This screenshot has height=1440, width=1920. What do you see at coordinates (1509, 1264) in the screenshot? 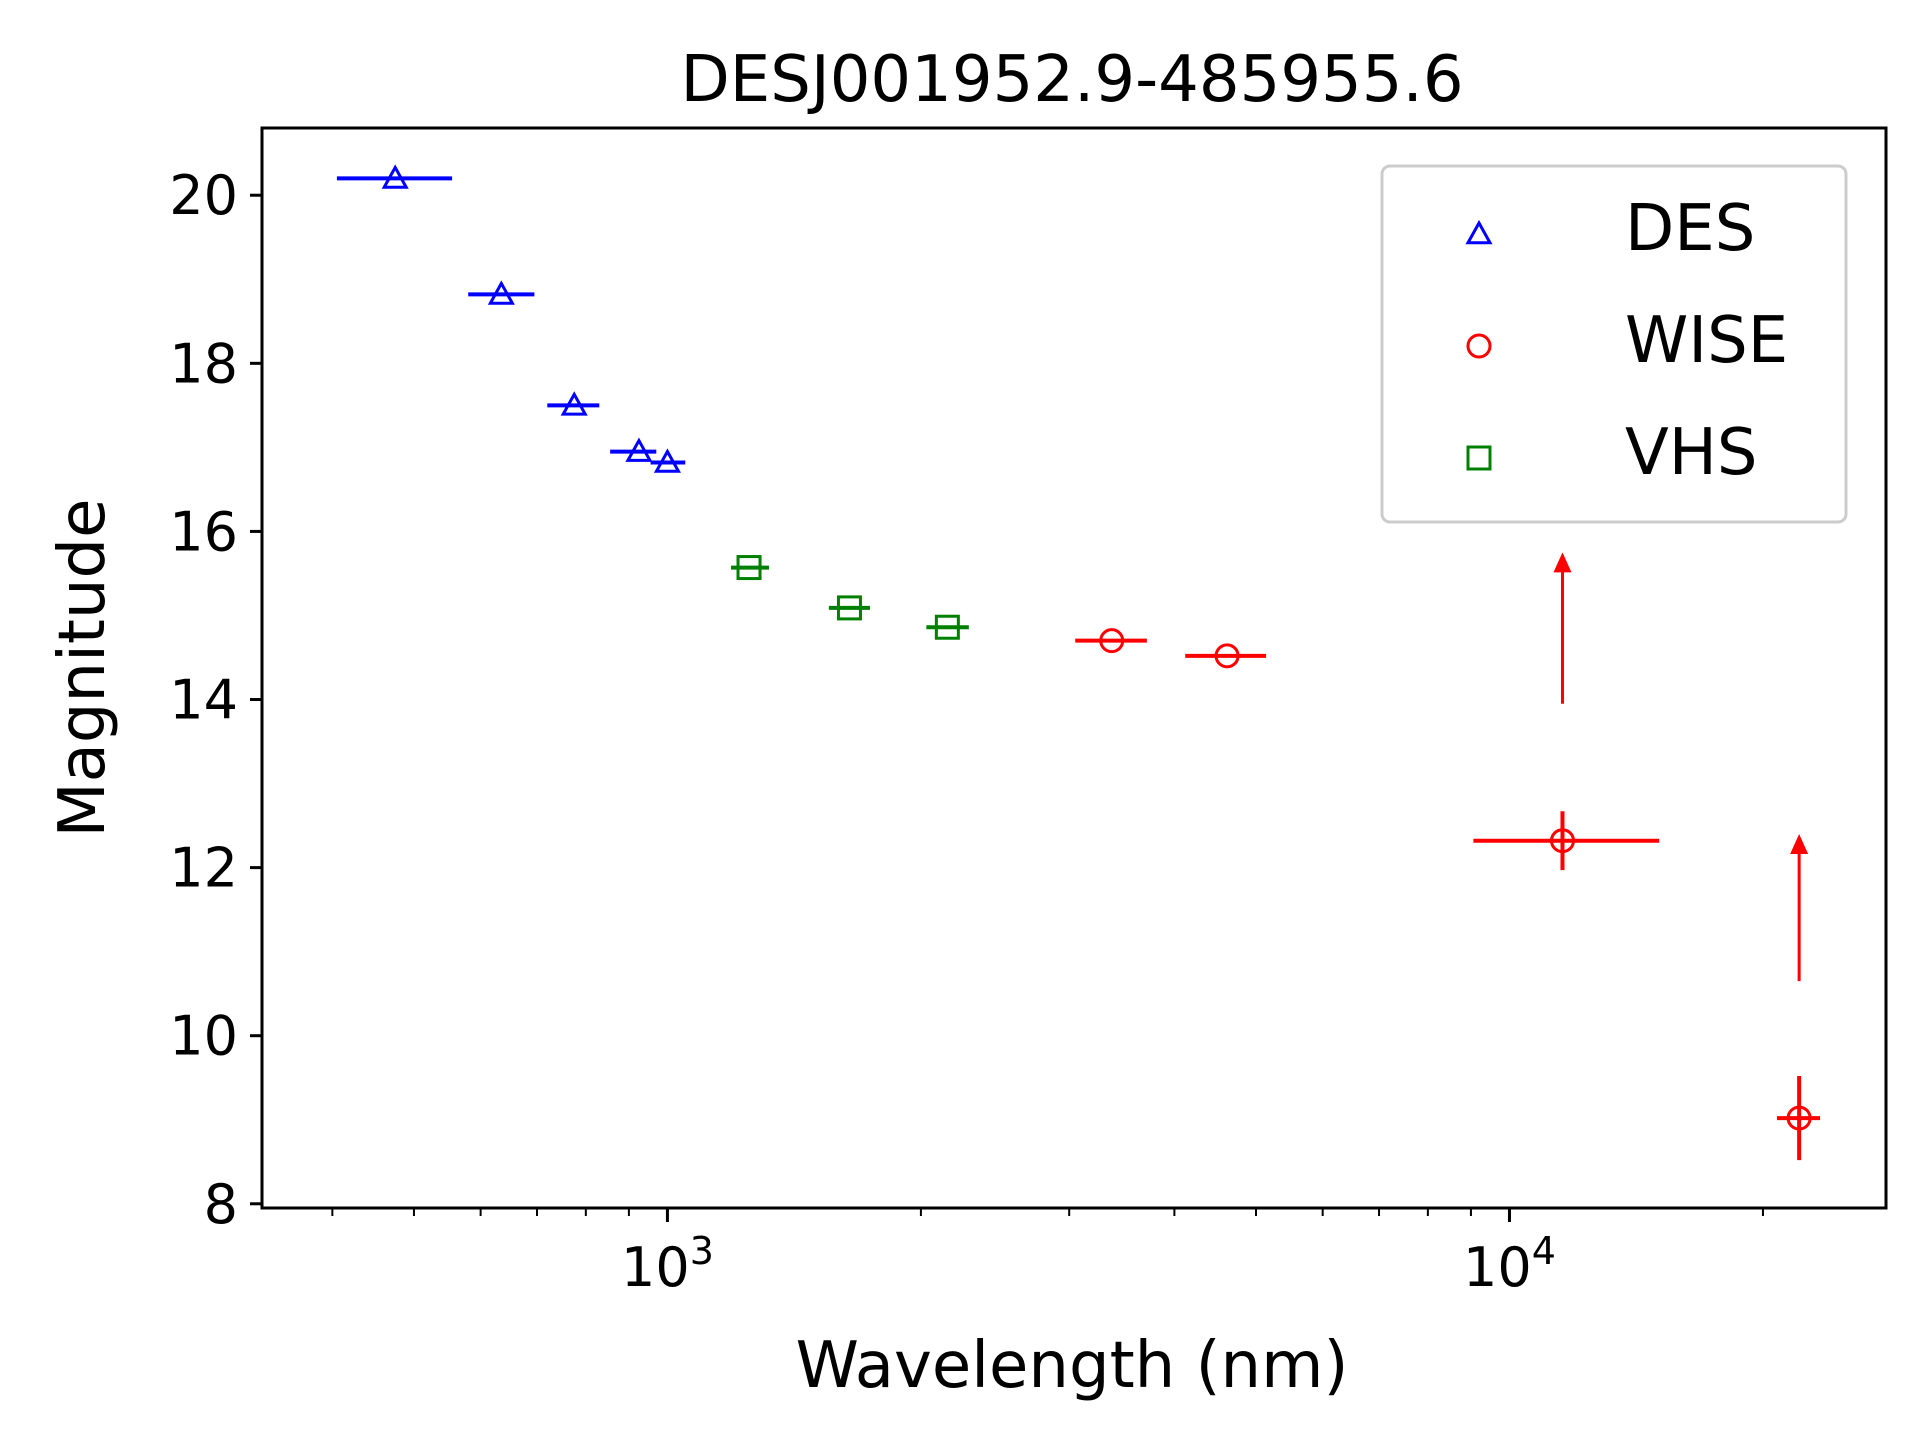
I see `x-tick-label: 10⁴` at bounding box center [1509, 1264].